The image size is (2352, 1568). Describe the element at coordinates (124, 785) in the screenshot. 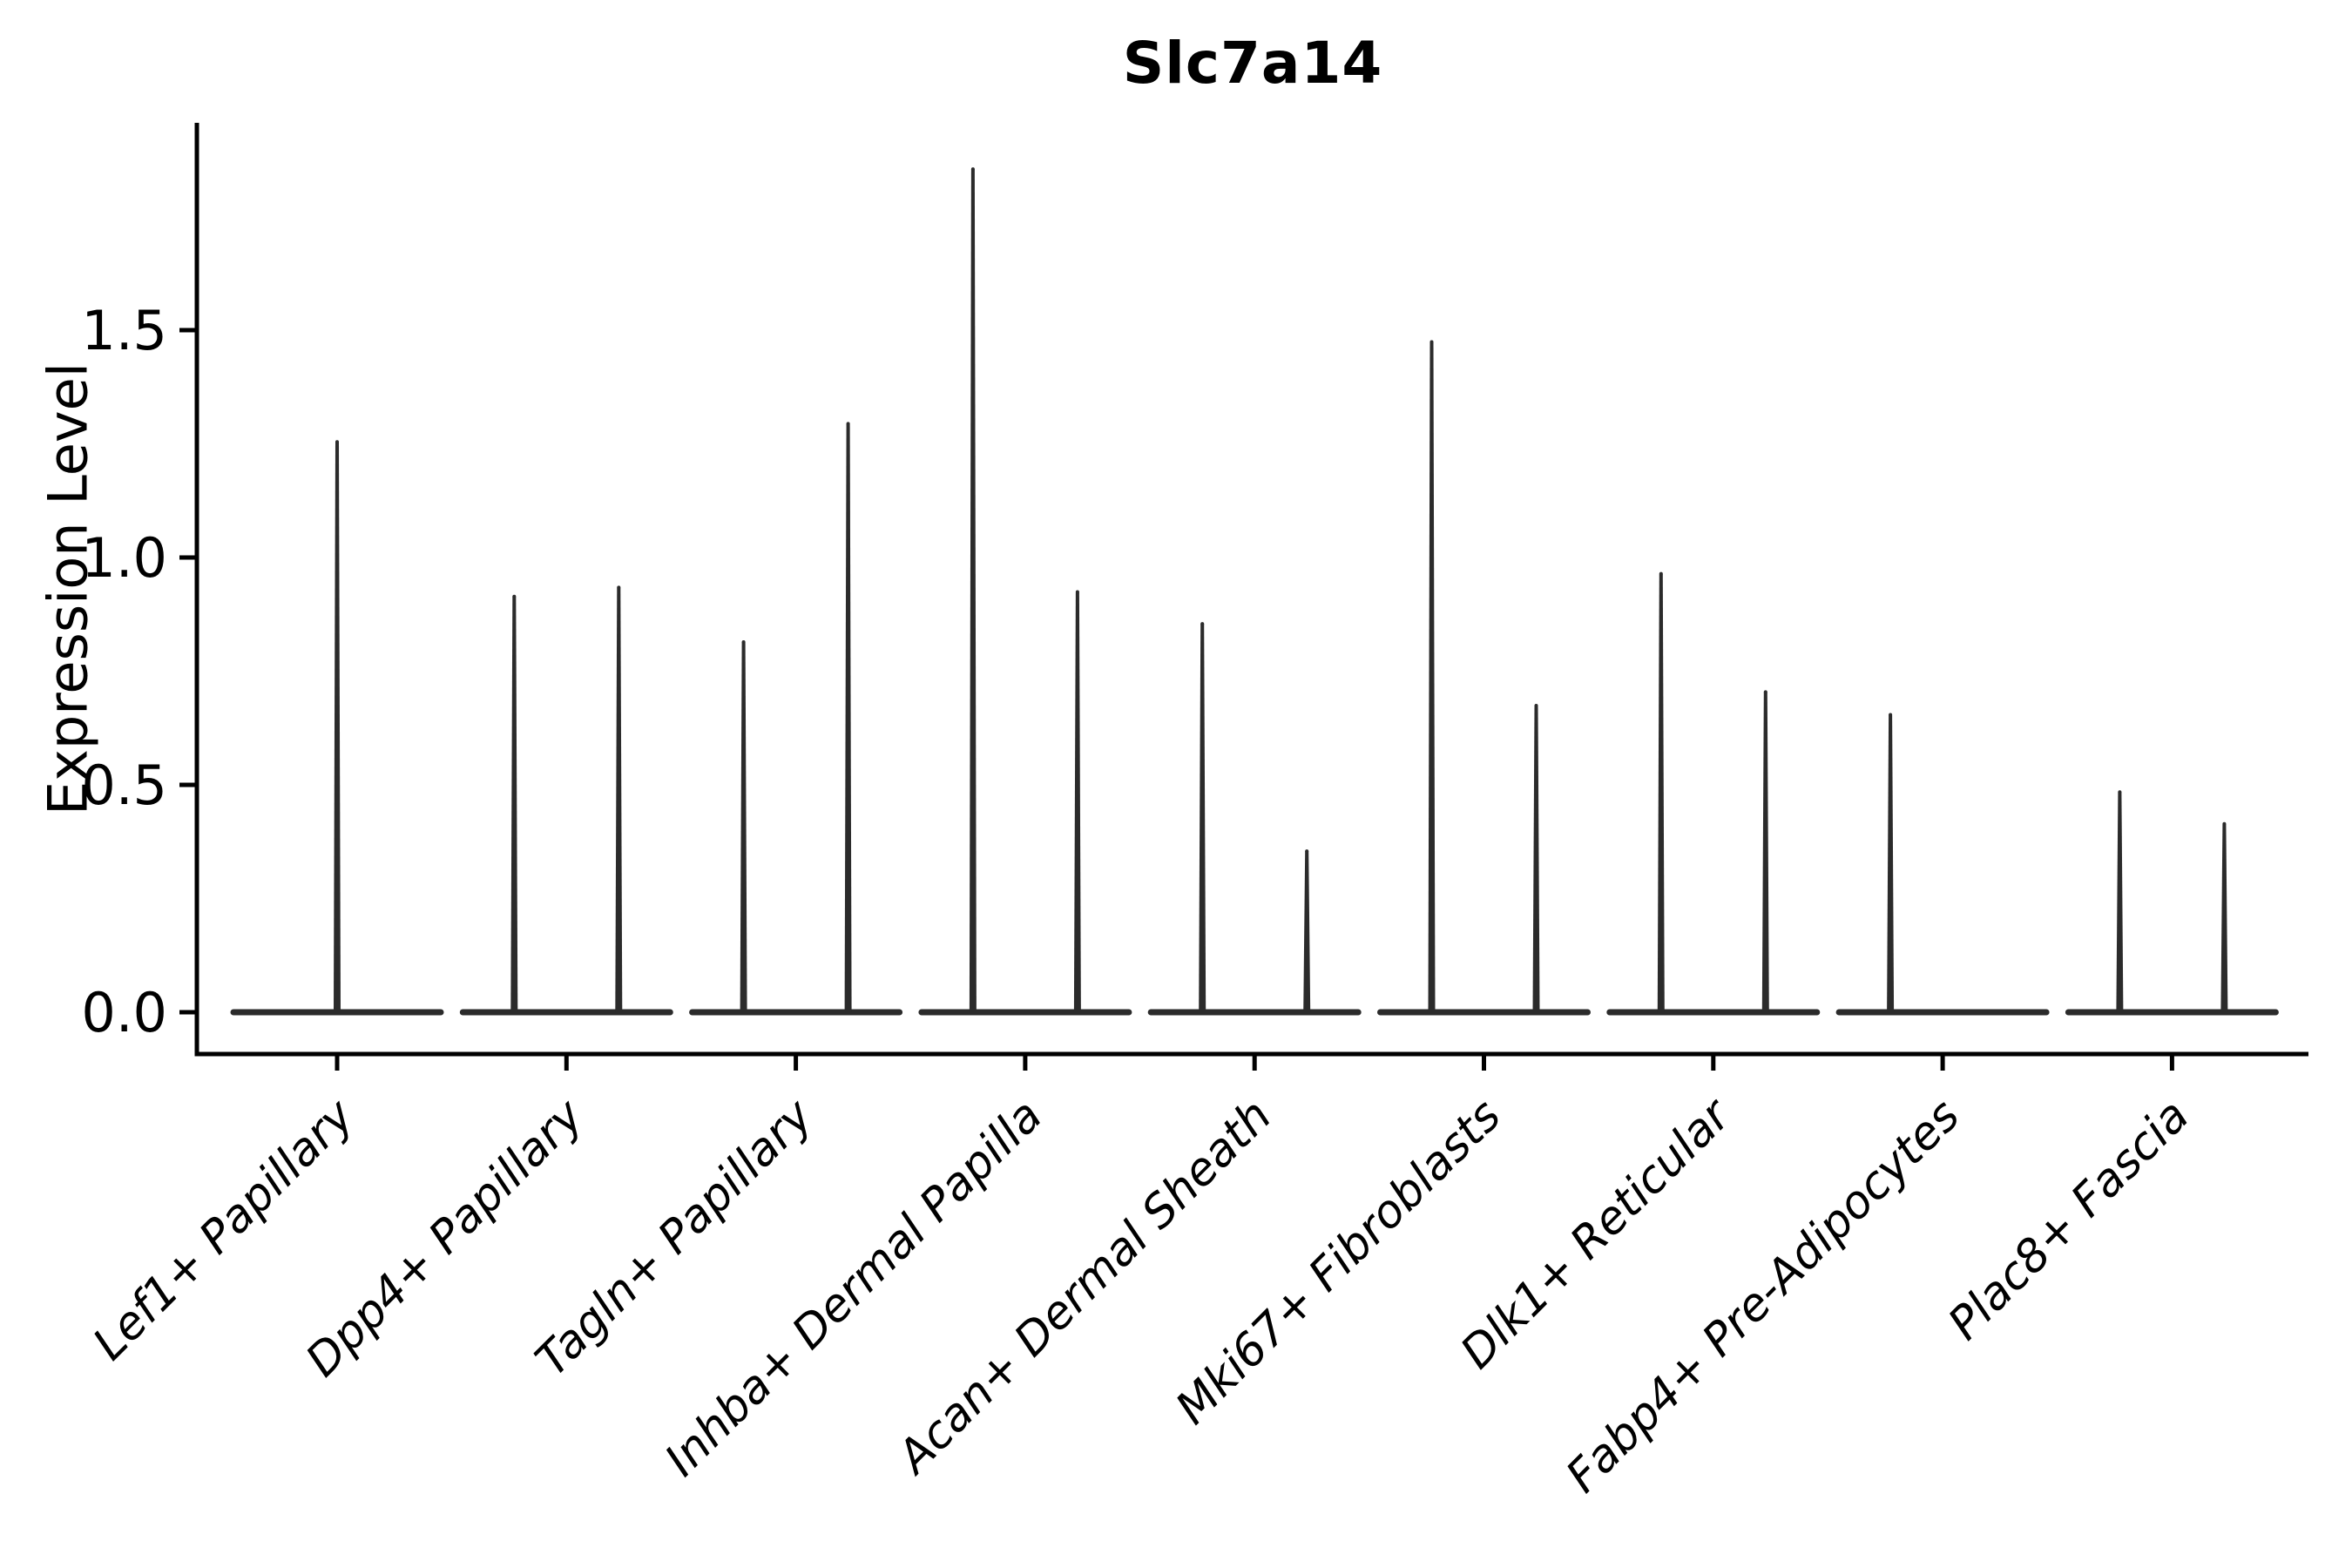

I see `y-tick-label: 0.5` at that location.